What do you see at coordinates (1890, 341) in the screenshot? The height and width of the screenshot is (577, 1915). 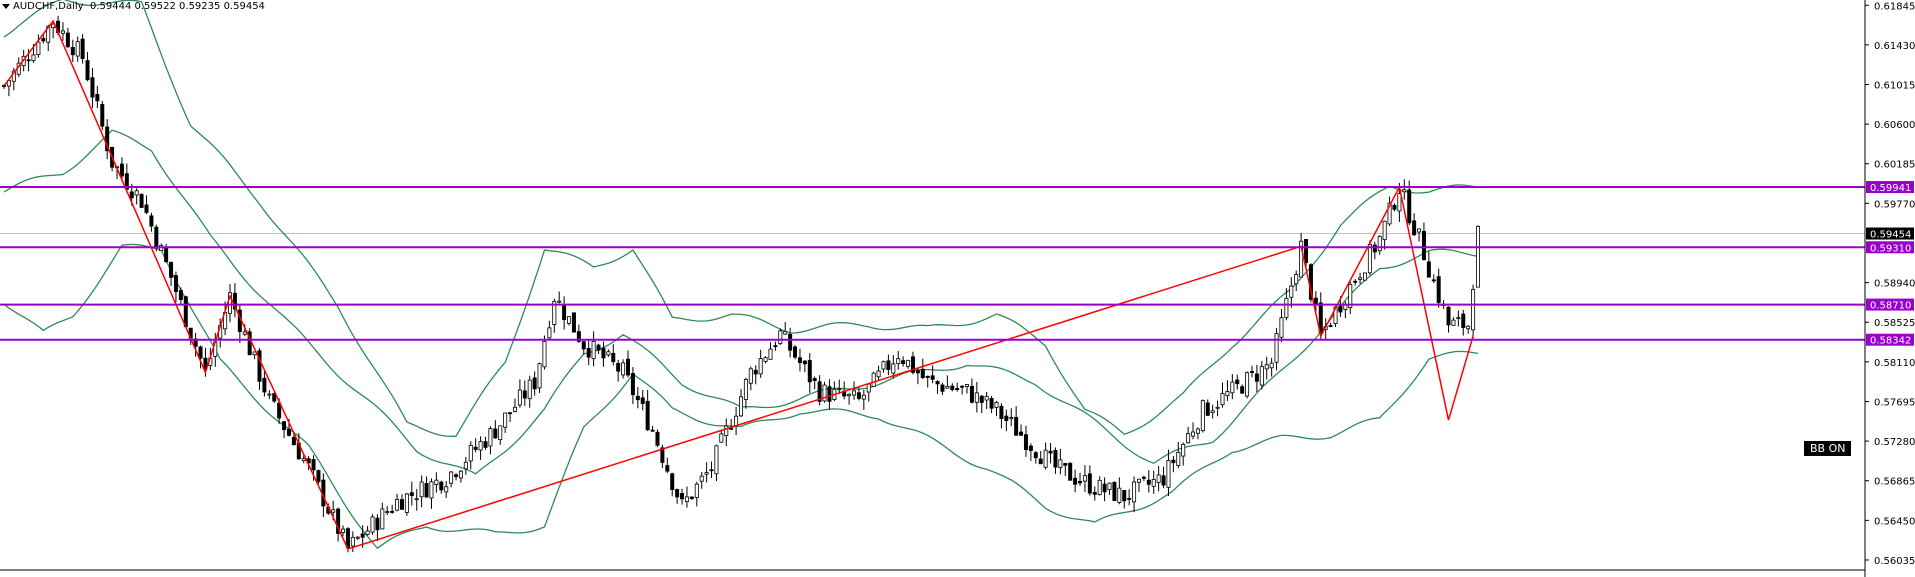 I see `level-price-label: 0.58342` at bounding box center [1890, 341].